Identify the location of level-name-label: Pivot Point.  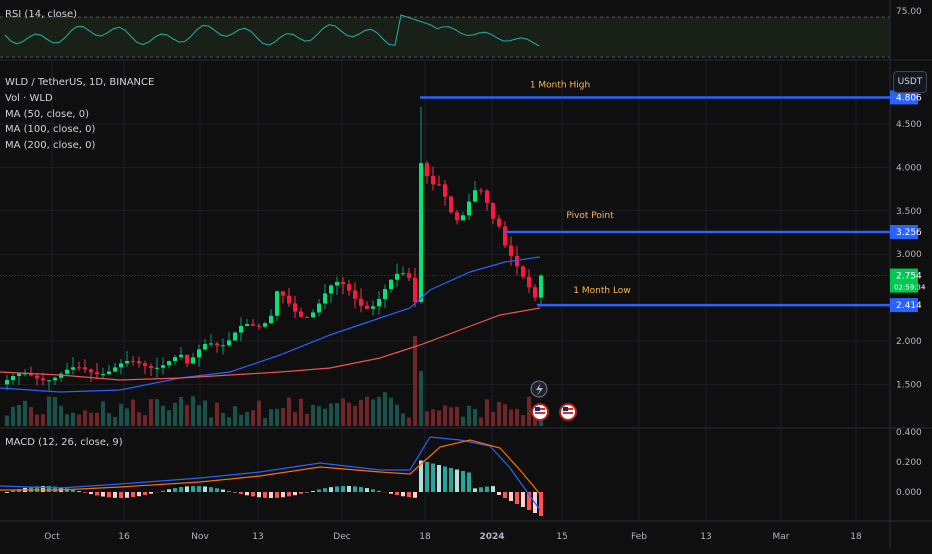
(590, 216).